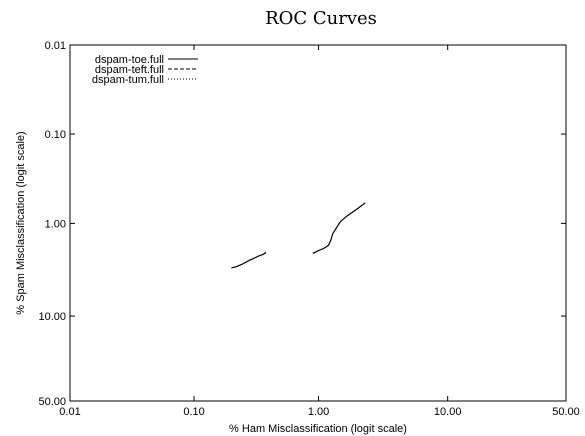  What do you see at coordinates (52, 402) in the screenshot?
I see `y-tick-label: 50.00` at bounding box center [52, 402].